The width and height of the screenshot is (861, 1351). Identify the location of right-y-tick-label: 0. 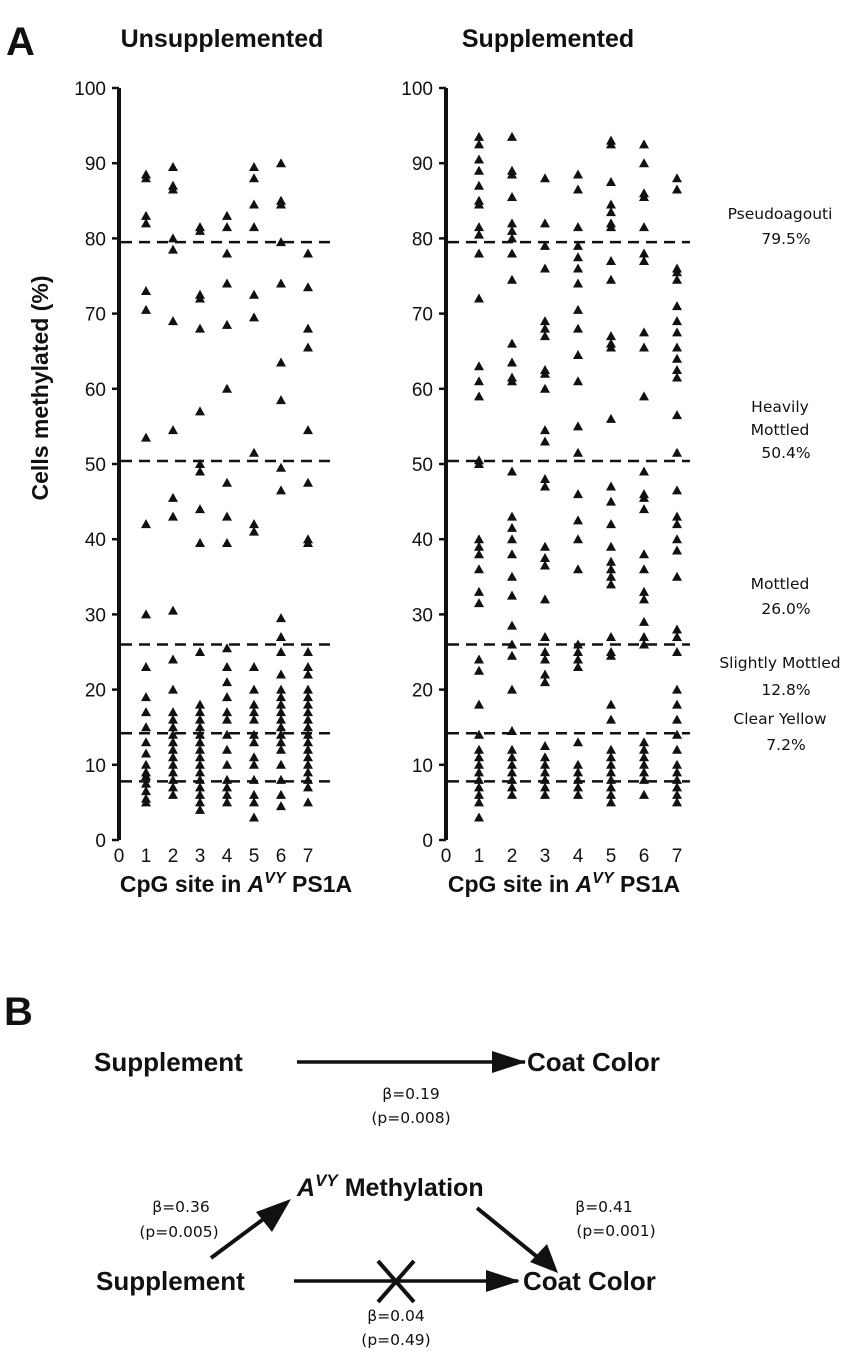
(427, 841).